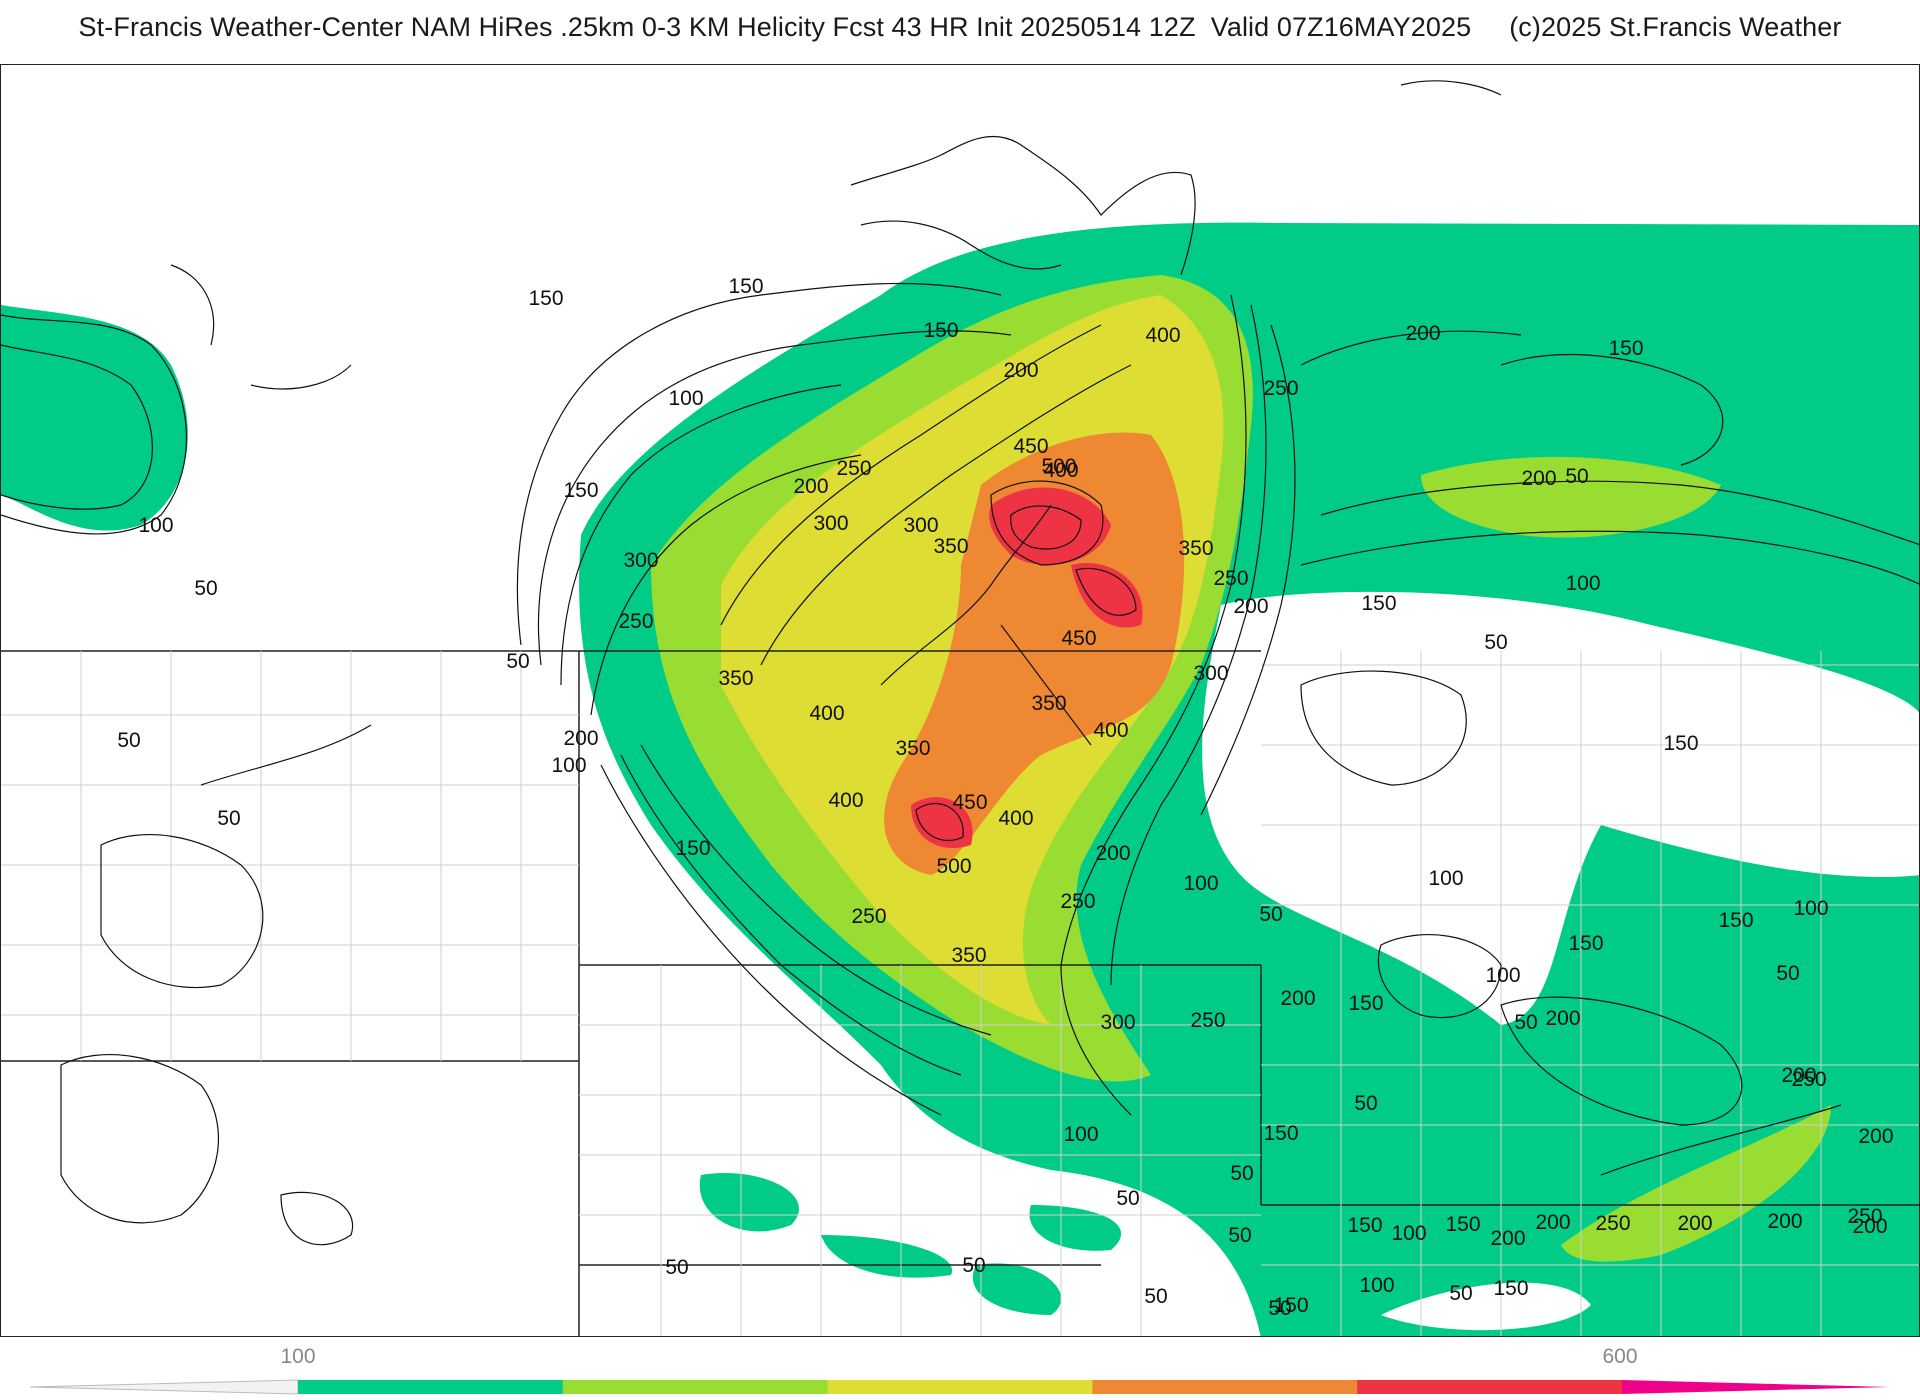  I want to click on fill-band-orange, so click(1034, 653).